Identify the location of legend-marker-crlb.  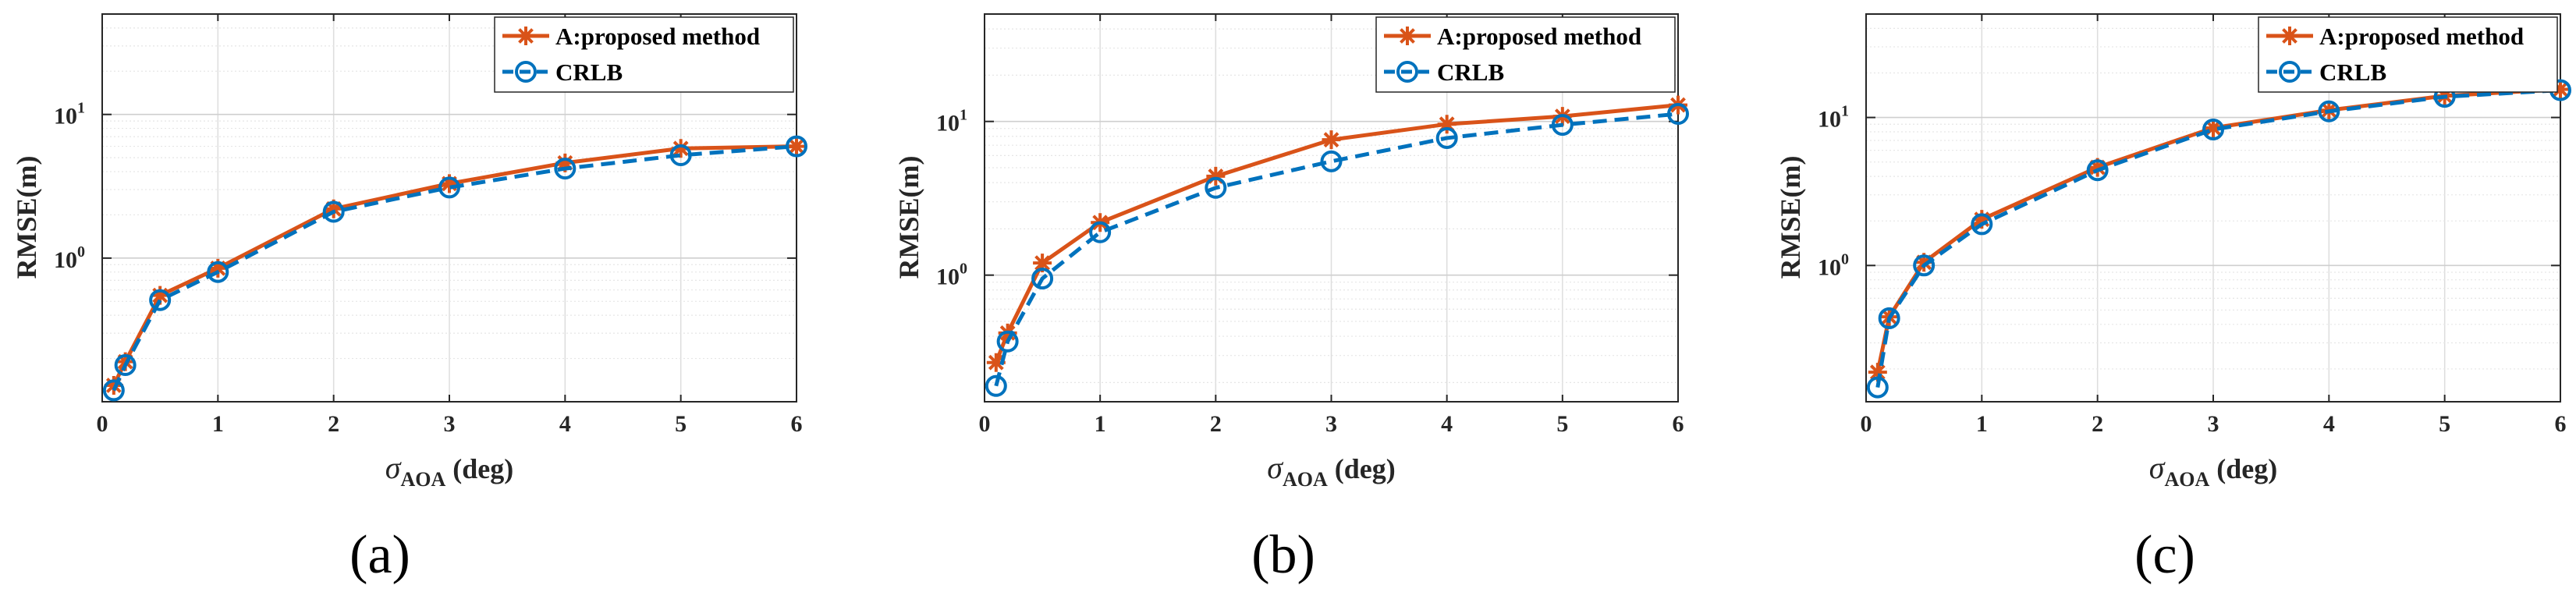
(526, 72).